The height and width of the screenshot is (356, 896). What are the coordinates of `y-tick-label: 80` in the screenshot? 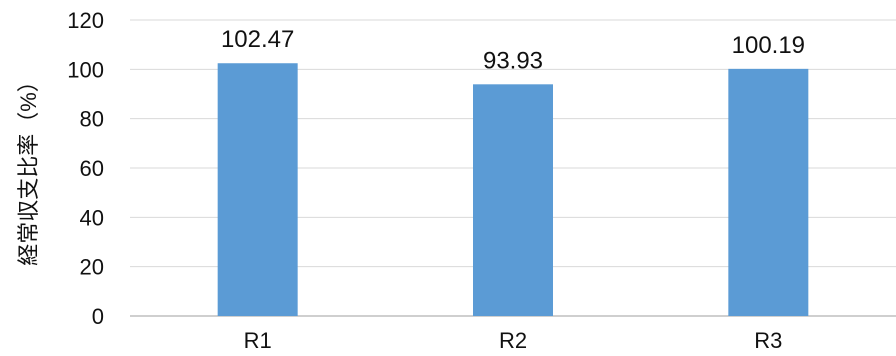 It's located at (92, 119).